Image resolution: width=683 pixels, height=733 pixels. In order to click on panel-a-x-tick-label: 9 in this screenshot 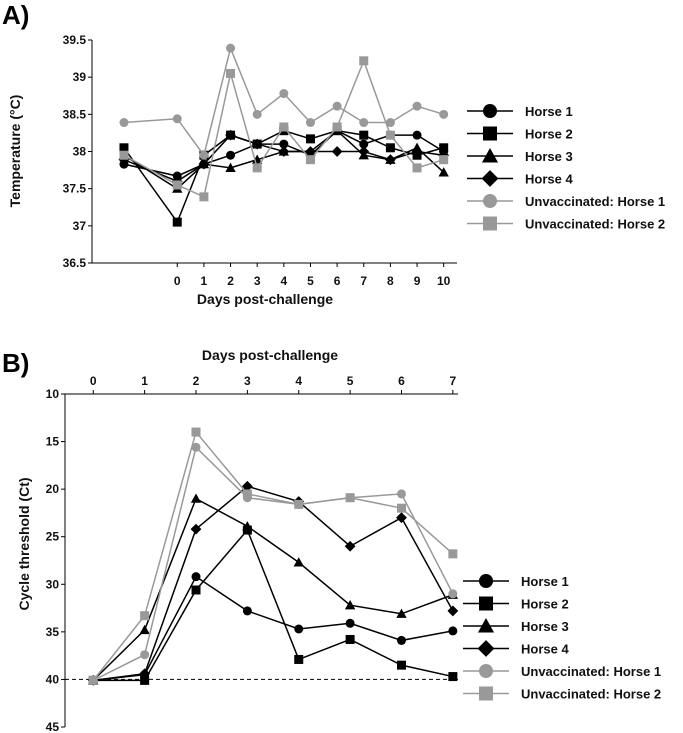, I will do `click(417, 281)`.